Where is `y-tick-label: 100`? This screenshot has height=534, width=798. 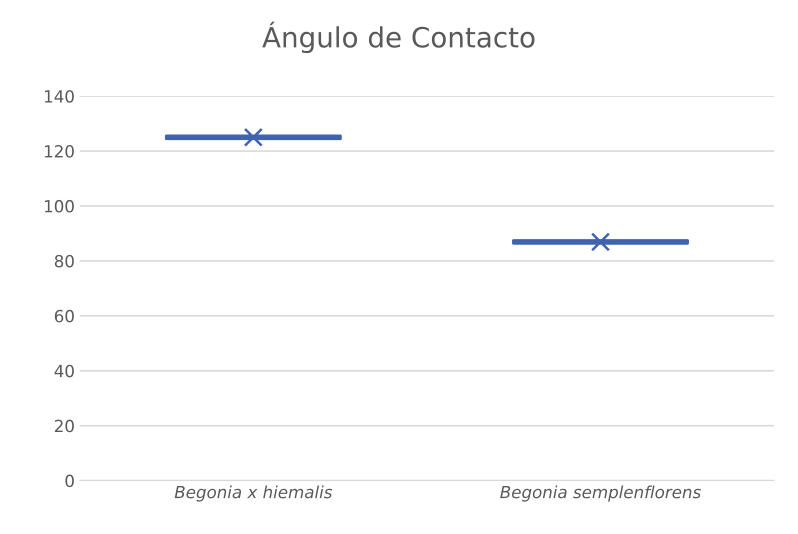 y-tick-label: 100 is located at coordinates (59, 206).